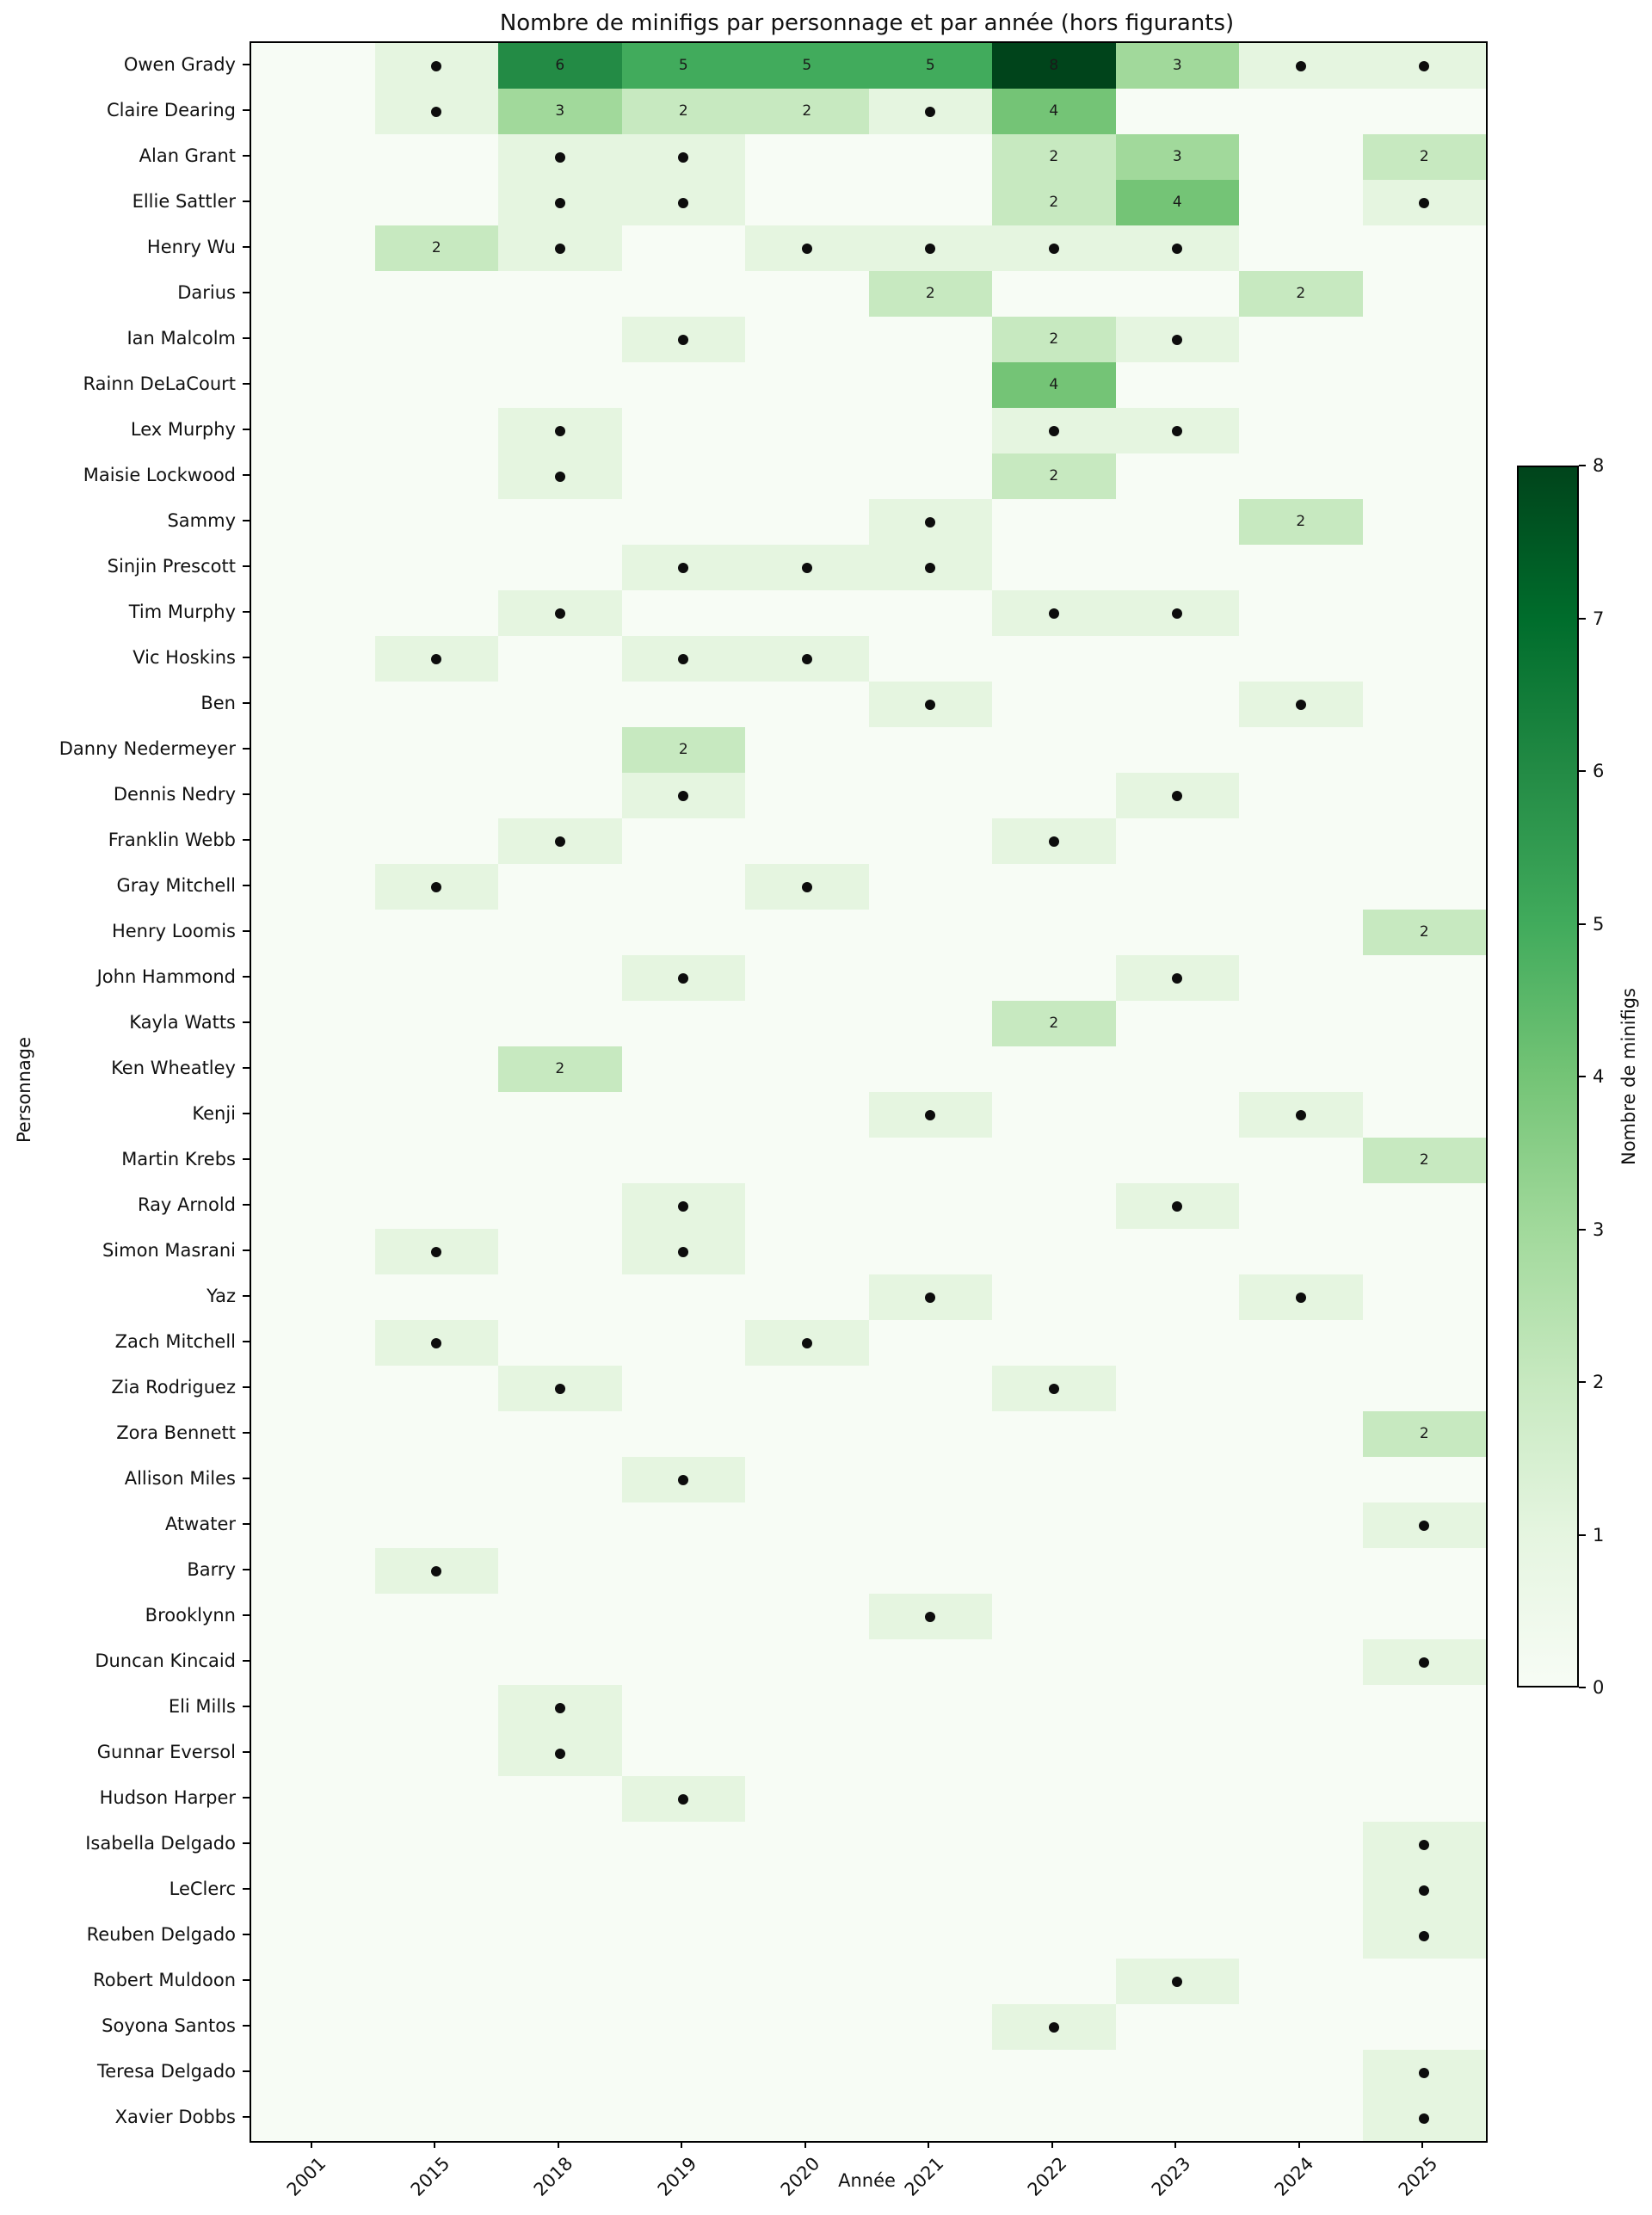 This screenshot has height=2215, width=1652. Describe the element at coordinates (175, 2116) in the screenshot. I see `y-tick-label: Xavier Dobbs` at that location.